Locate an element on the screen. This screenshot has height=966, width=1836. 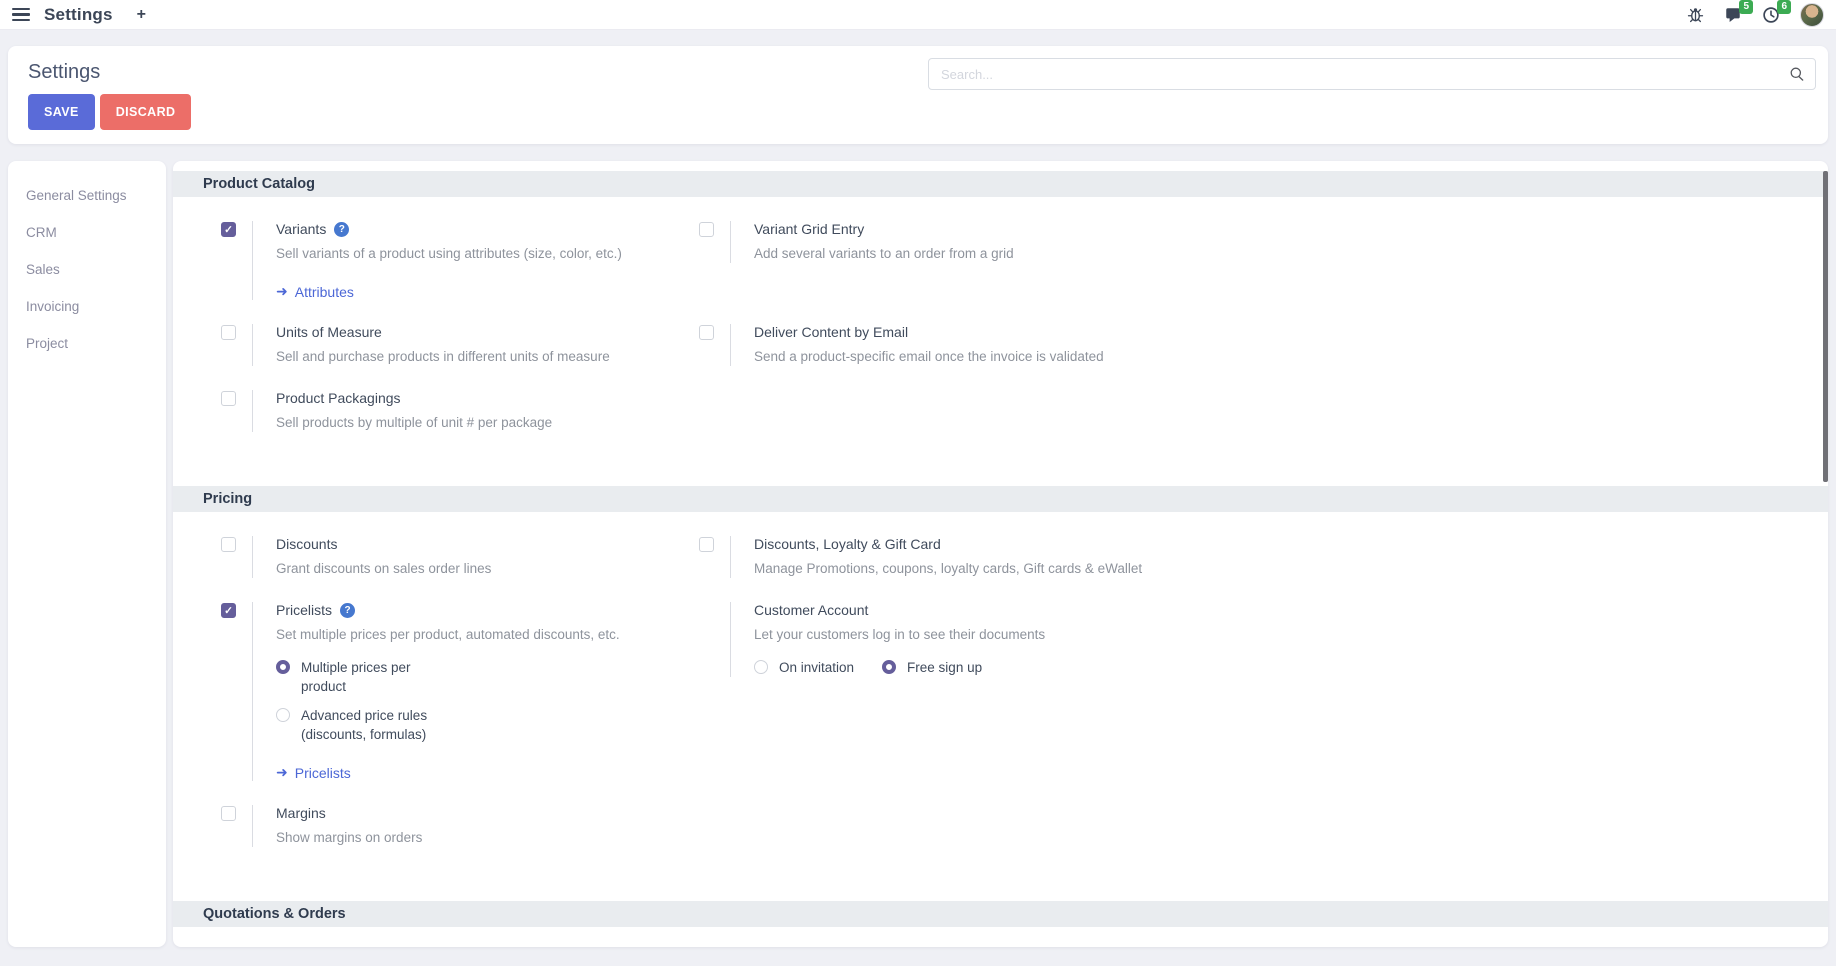
checkbox-product-packagings: ✓ is located at coordinates (228, 398).